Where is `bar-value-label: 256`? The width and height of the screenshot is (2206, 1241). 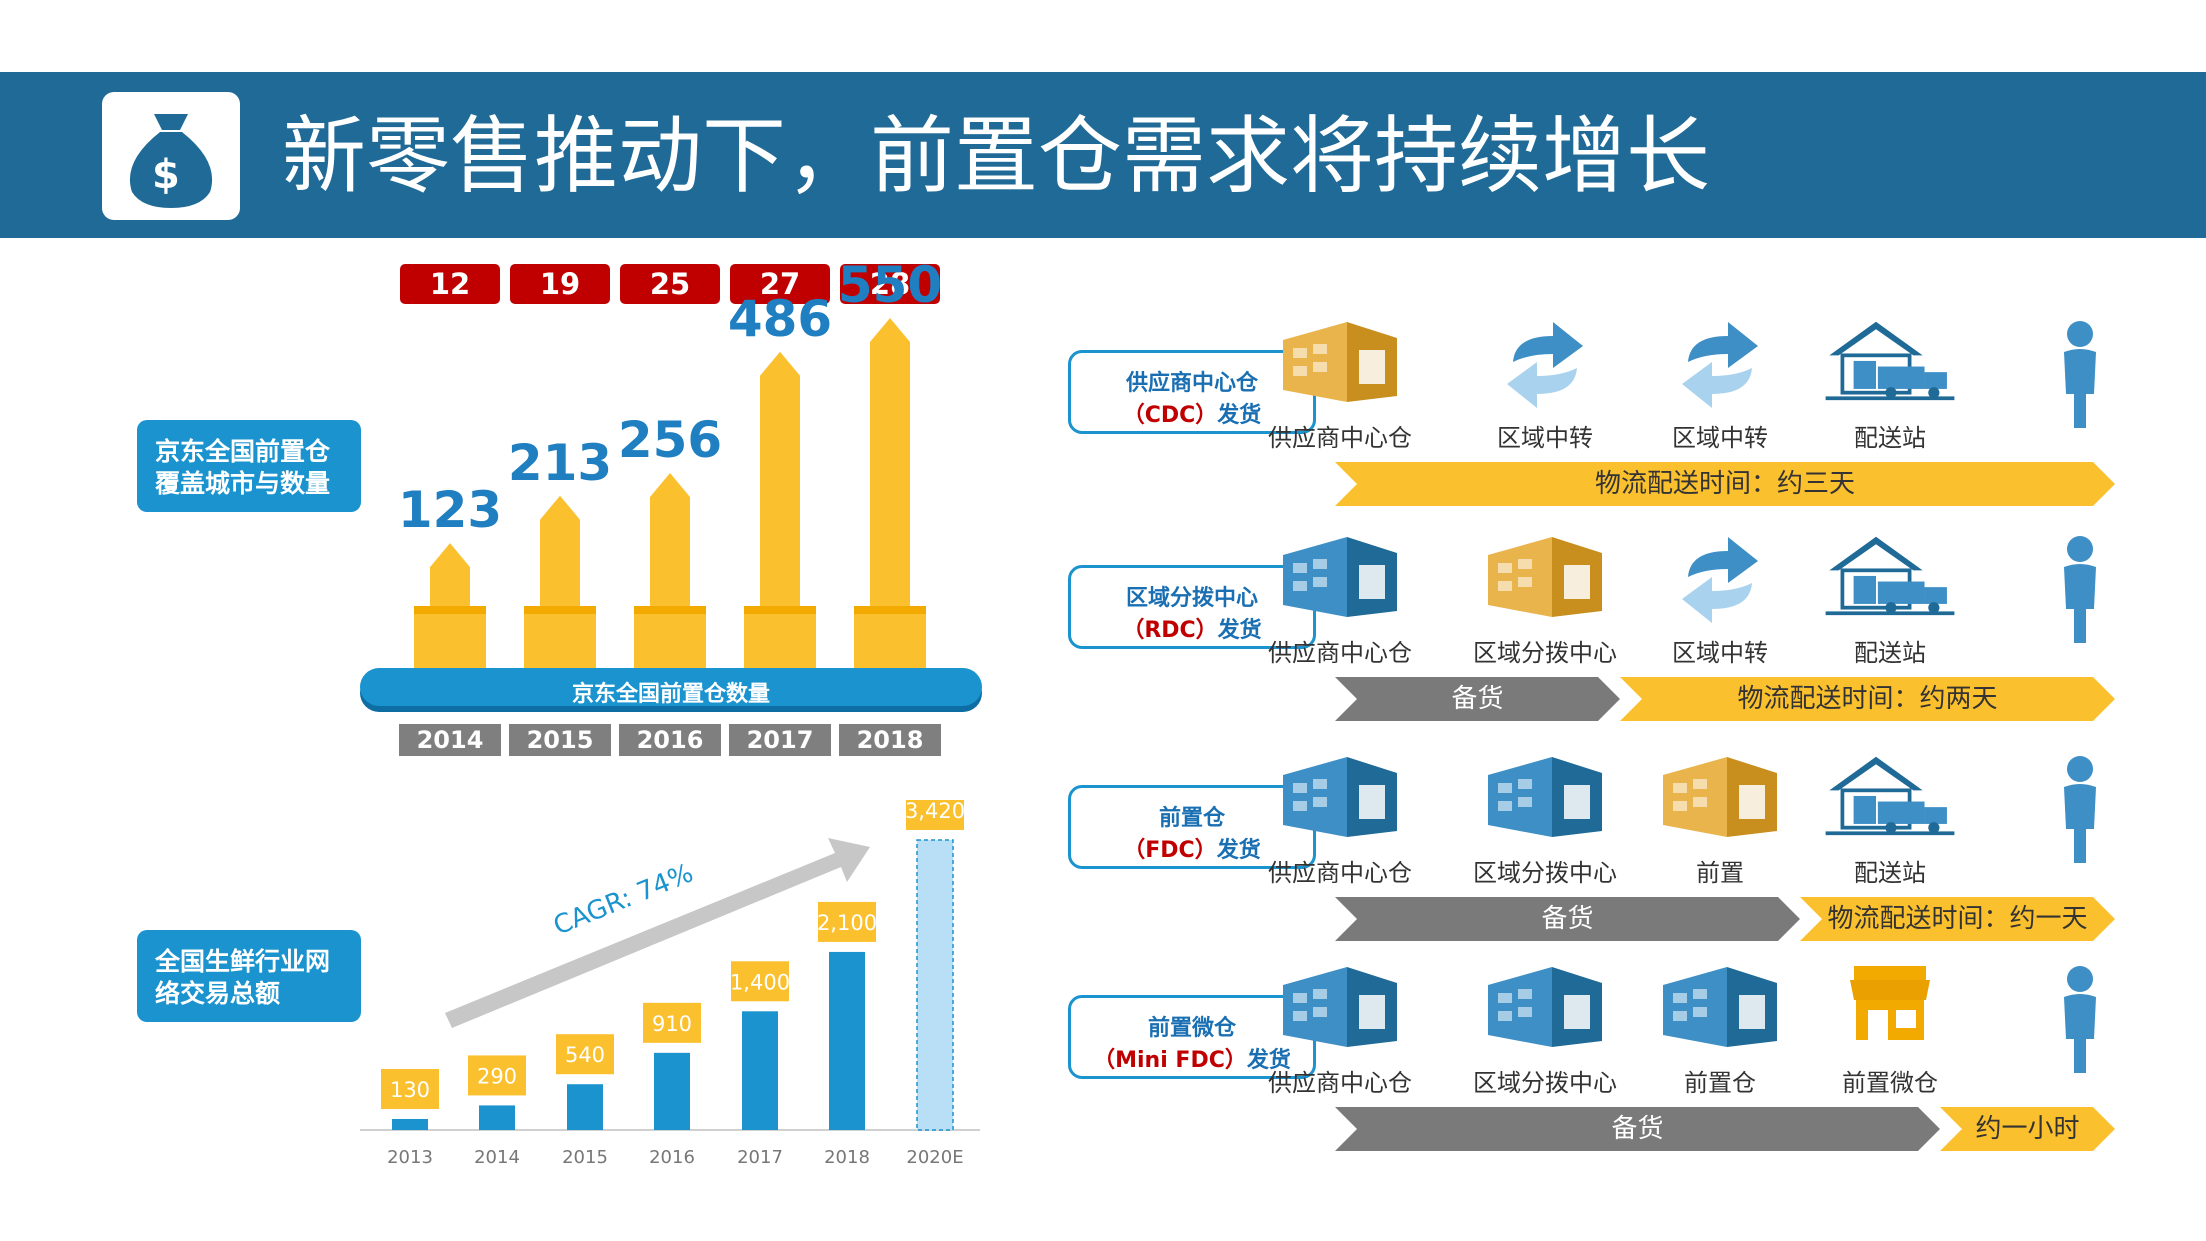
bar-value-label: 256 is located at coordinates (670, 440).